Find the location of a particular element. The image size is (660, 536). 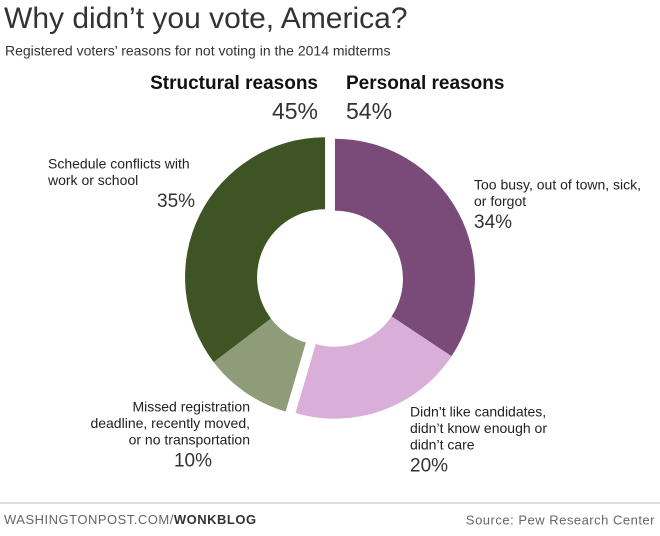

footer-site: WASHINGTONPOST.COM/WONKBLOG is located at coordinates (130, 519).